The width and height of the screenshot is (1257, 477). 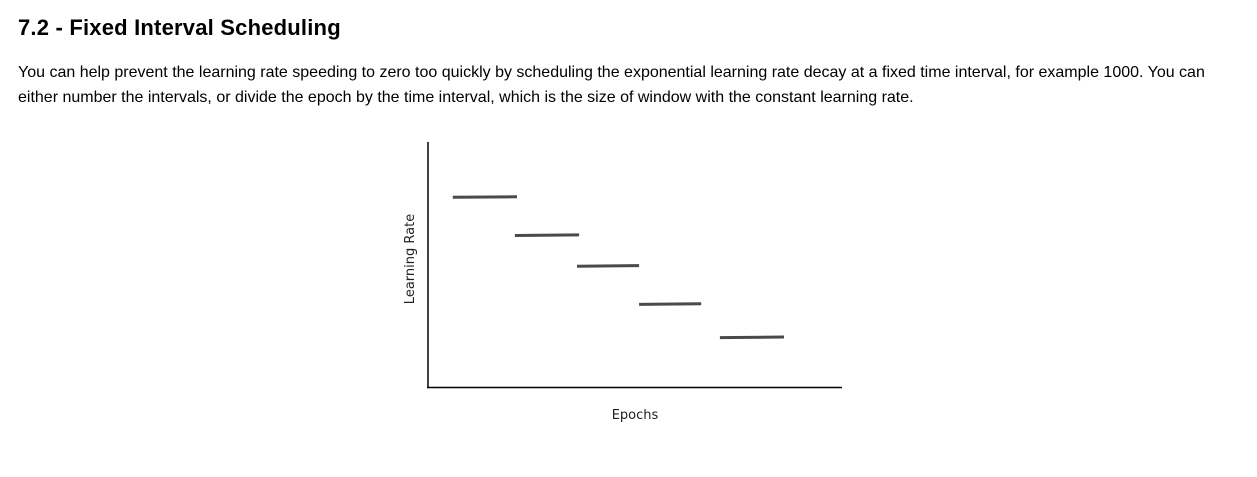 I want to click on y-axis-label: Learning Rate, so click(x=410, y=259).